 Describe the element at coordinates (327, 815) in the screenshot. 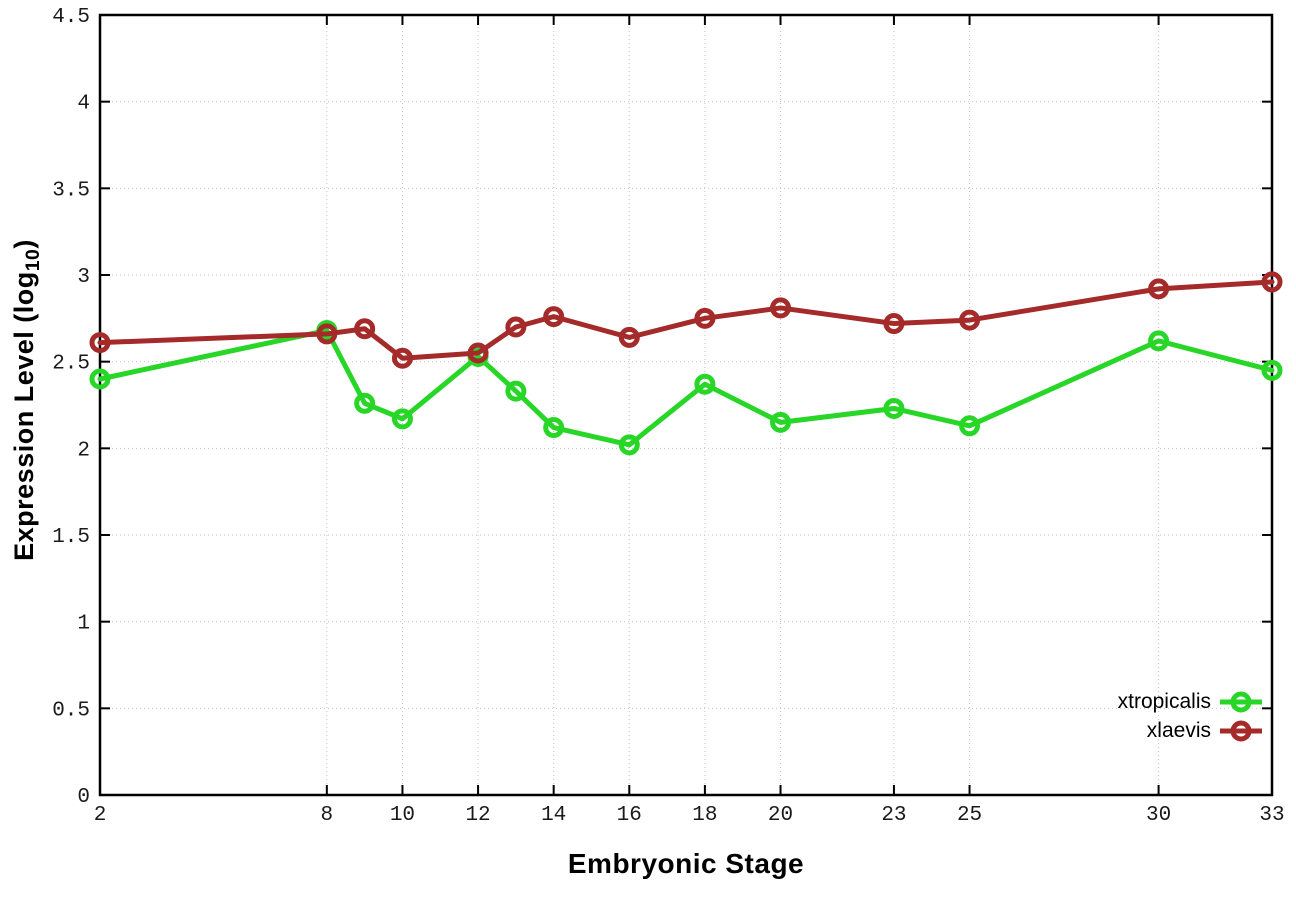

I see `x-tick-label: 8` at that location.